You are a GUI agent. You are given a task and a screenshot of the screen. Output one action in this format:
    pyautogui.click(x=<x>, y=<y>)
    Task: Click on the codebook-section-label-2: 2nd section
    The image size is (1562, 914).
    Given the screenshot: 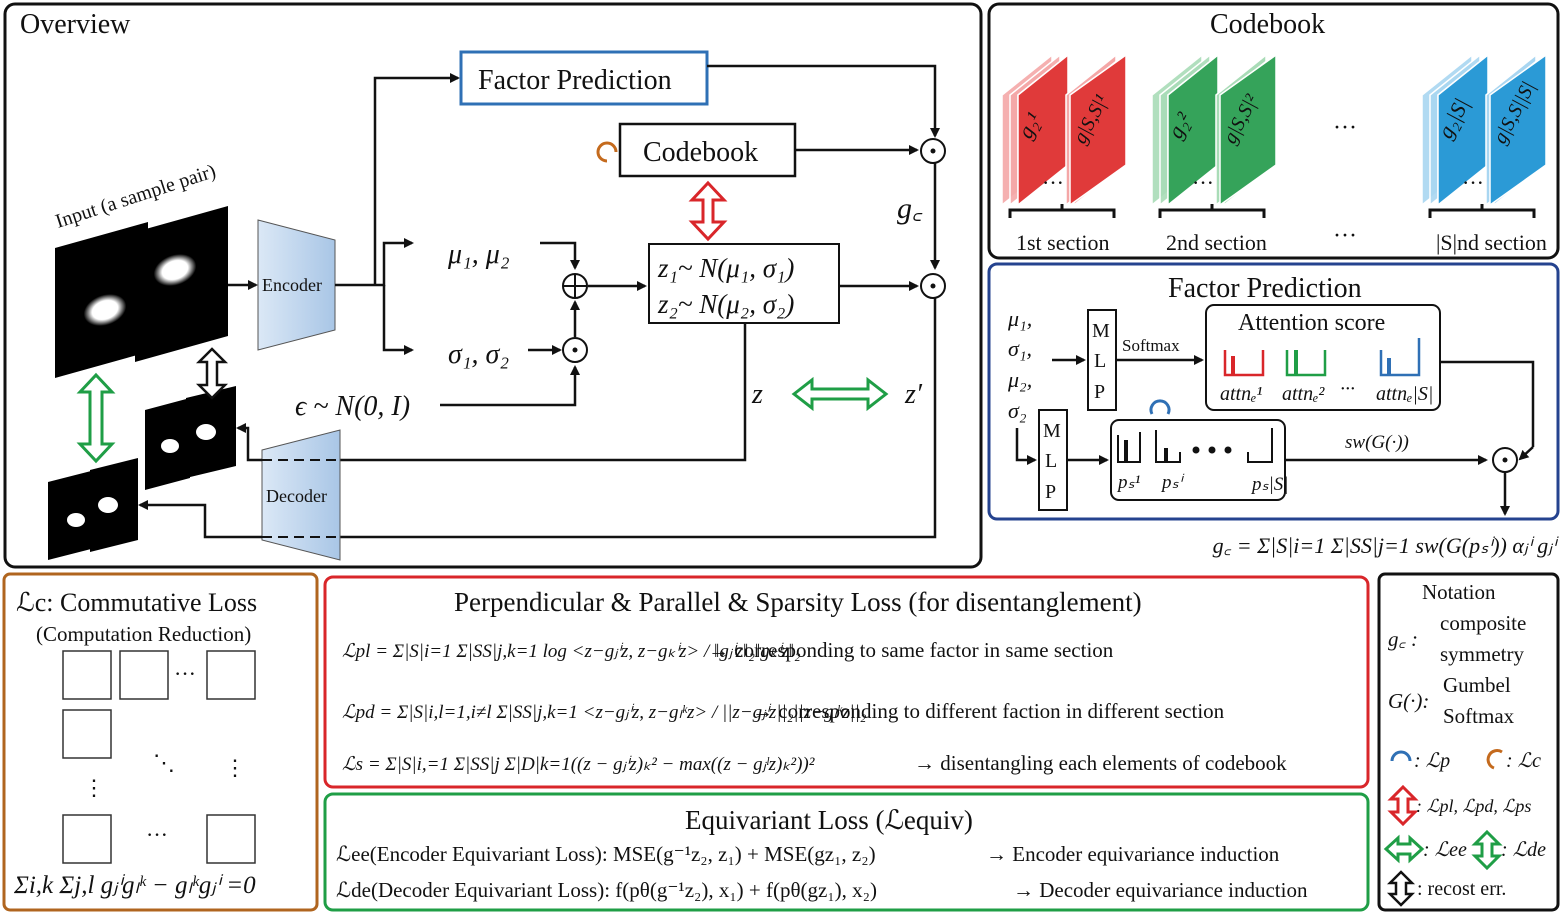 What is the action you would take?
    pyautogui.click(x=1216, y=242)
    